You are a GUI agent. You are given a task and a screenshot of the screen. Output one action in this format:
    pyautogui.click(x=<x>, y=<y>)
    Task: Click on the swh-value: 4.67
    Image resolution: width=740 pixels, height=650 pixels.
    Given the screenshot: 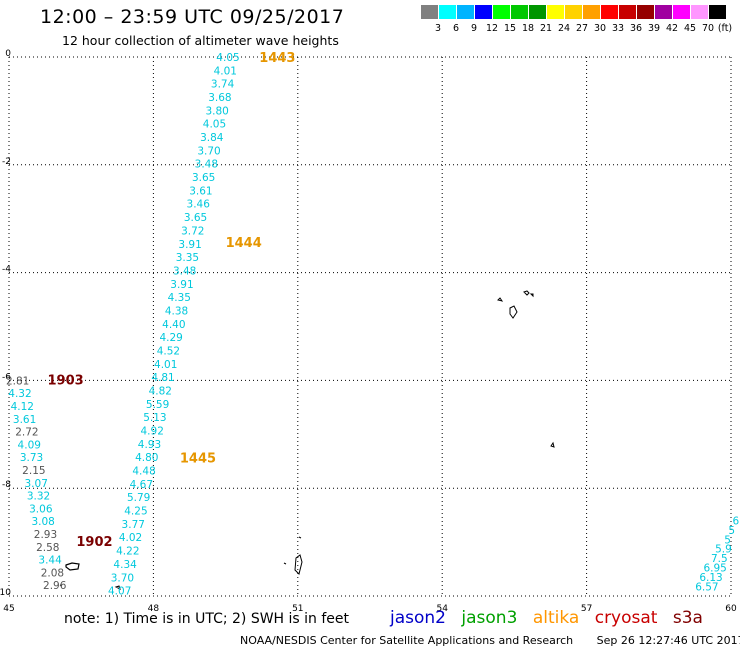 What is the action you would take?
    pyautogui.click(x=141, y=485)
    